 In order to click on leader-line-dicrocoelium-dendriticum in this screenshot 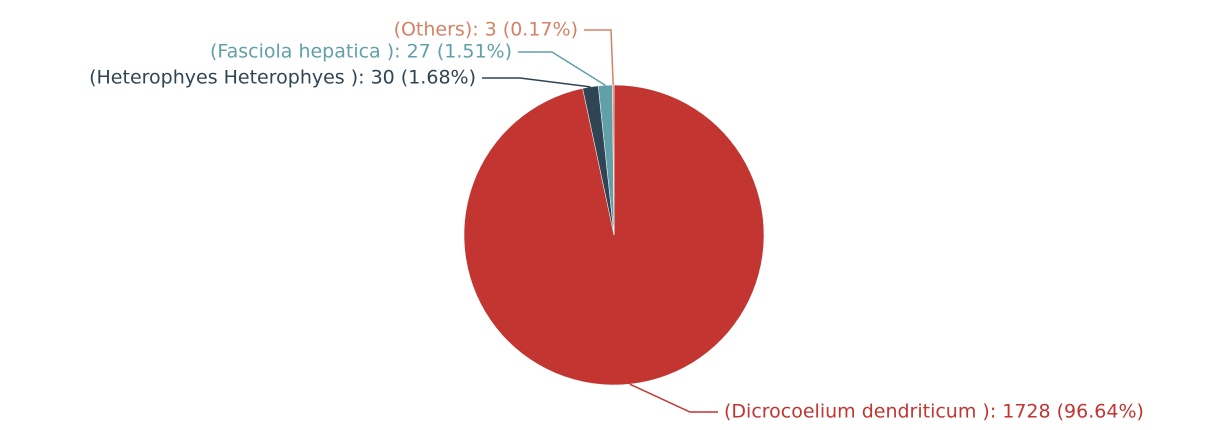, I will do `click(673, 398)`.